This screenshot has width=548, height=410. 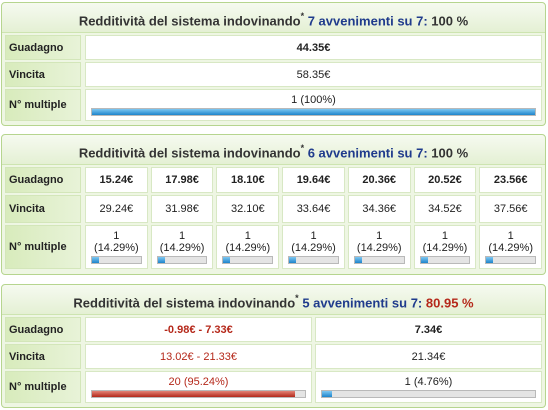 What do you see at coordinates (313, 47) in the screenshot?
I see `cell-guadagno: 44.35€` at bounding box center [313, 47].